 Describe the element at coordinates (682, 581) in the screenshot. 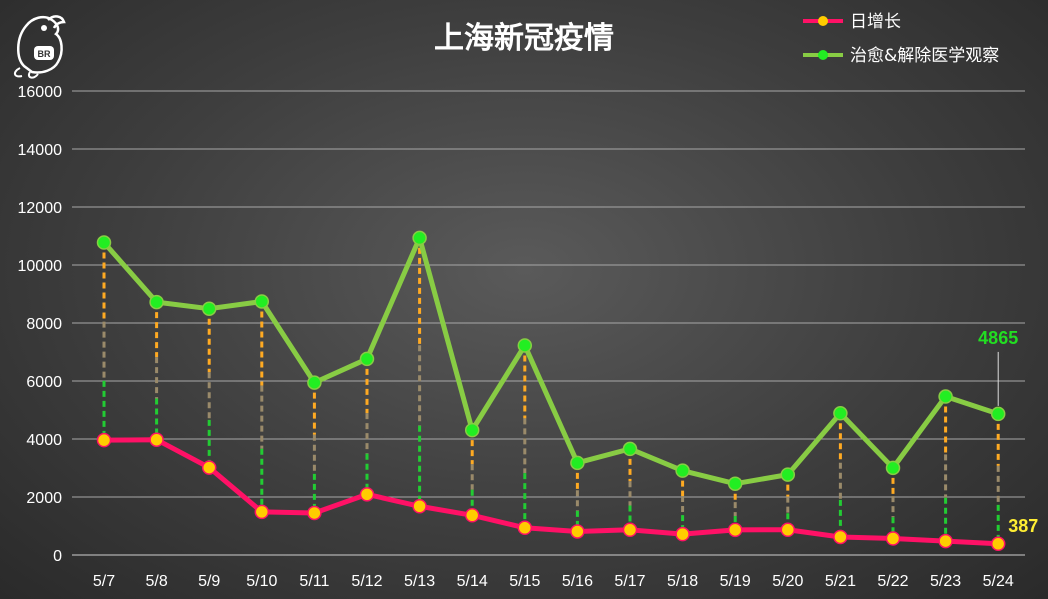

I see `x-tick-label: 5/18` at that location.